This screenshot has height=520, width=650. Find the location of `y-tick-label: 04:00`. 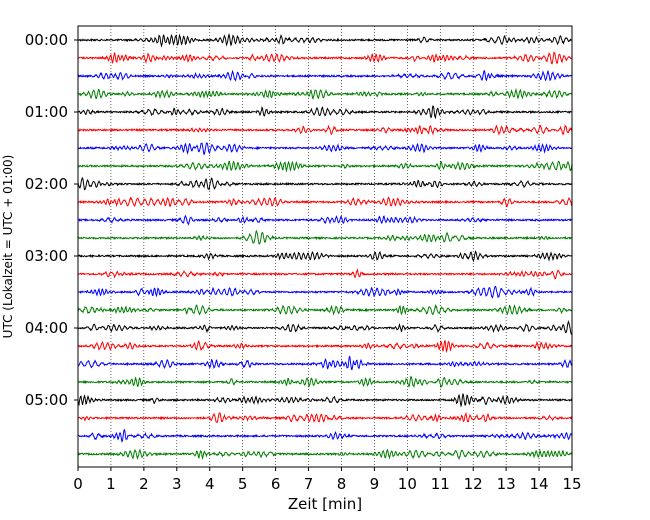

y-tick-label: 04:00 is located at coordinates (46, 328).